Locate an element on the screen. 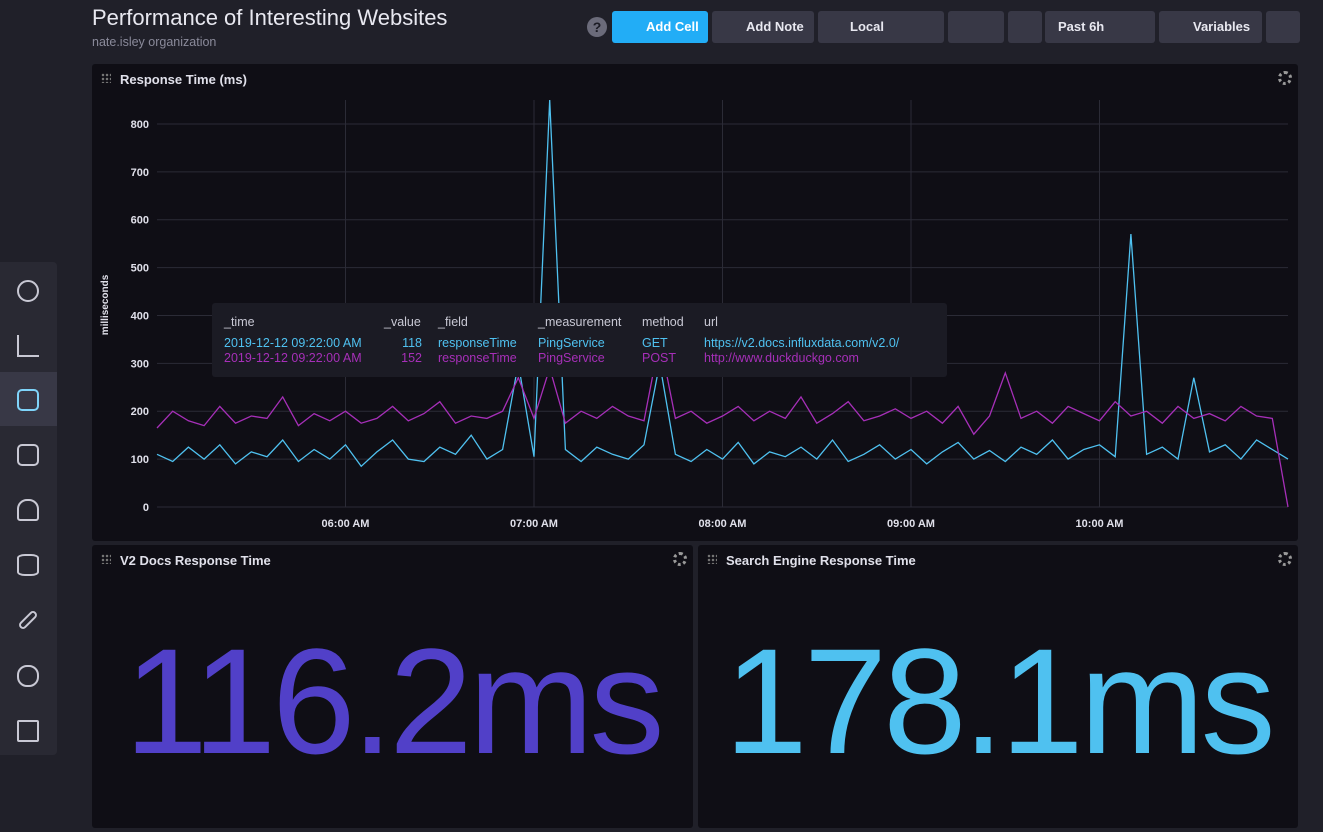  button-label: Variables is located at coordinates (1222, 26).